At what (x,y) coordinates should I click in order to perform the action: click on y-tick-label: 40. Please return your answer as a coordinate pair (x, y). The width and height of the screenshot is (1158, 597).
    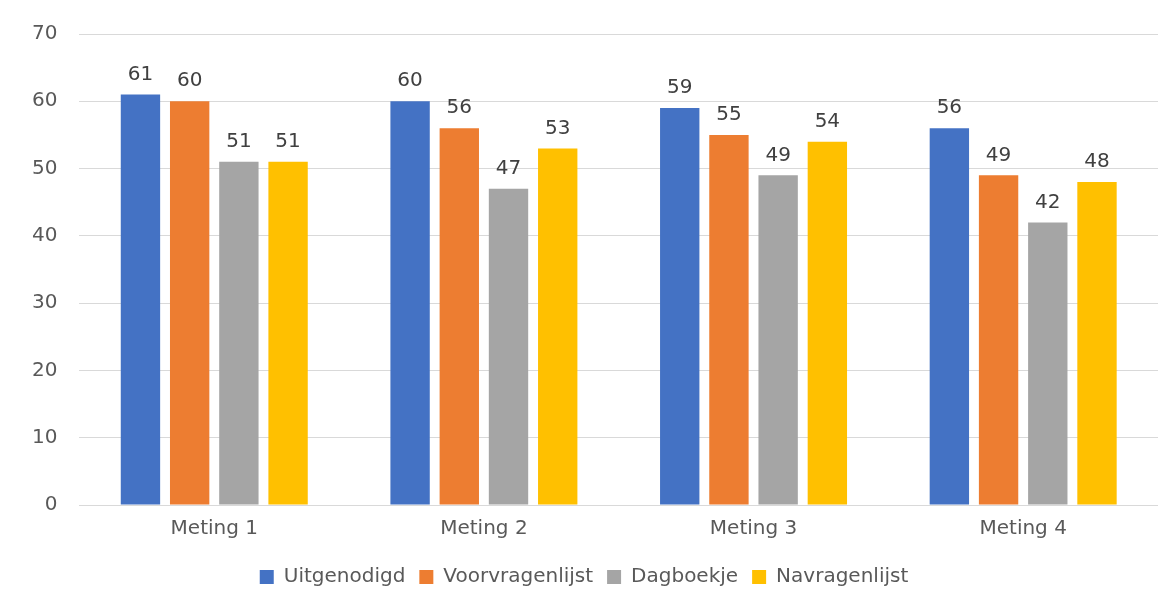
    Looking at the image, I should click on (45, 234).